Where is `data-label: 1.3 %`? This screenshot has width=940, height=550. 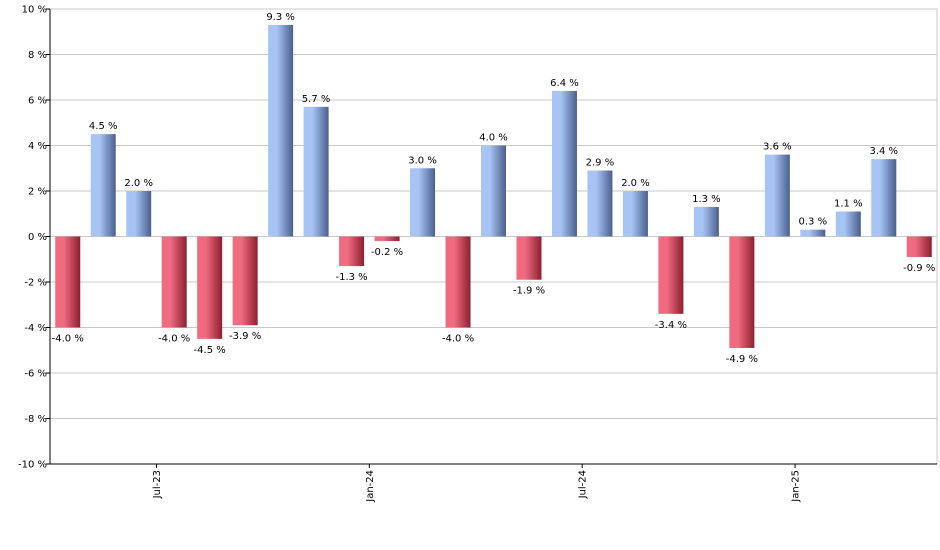
data-label: 1.3 % is located at coordinates (706, 199).